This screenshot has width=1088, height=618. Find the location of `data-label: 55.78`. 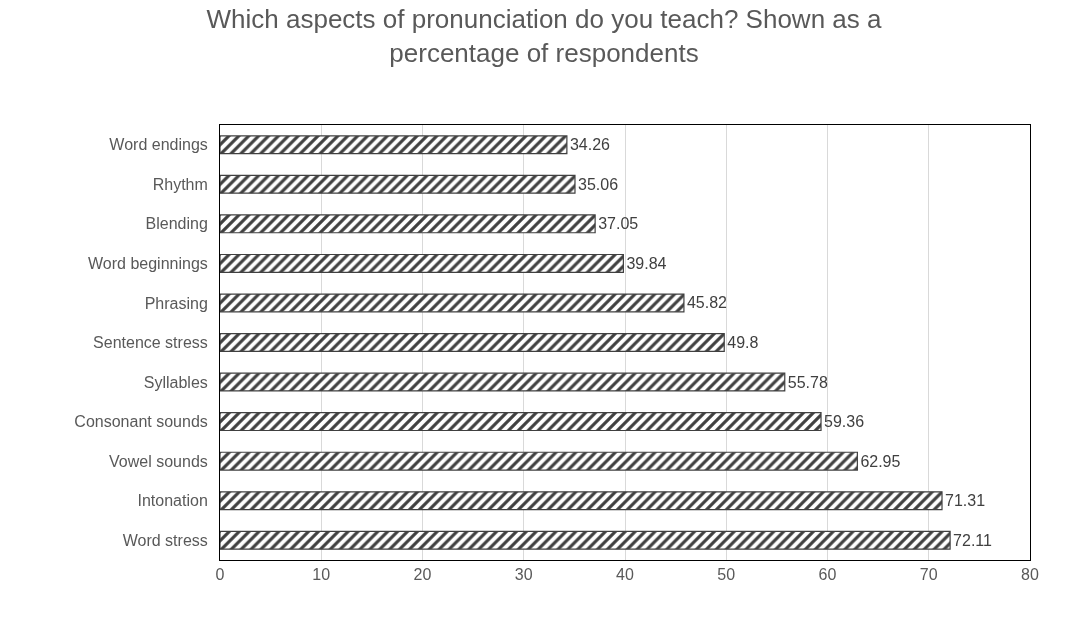

data-label: 55.78 is located at coordinates (807, 382).